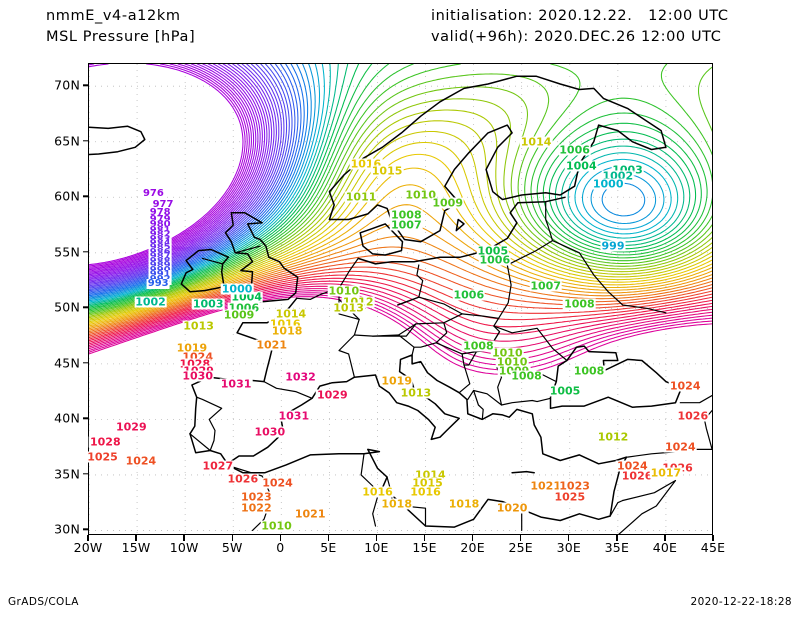  Describe the element at coordinates (565, 390) in the screenshot. I see `isobar-label: 1005` at that location.